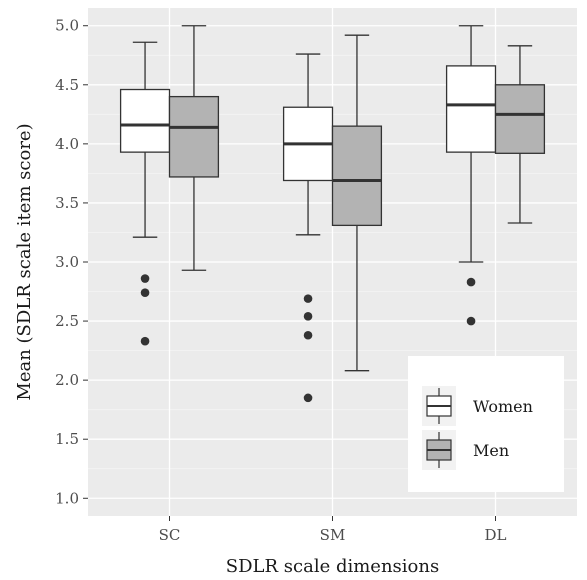  I want to click on legend: Women Men, so click(486, 424).